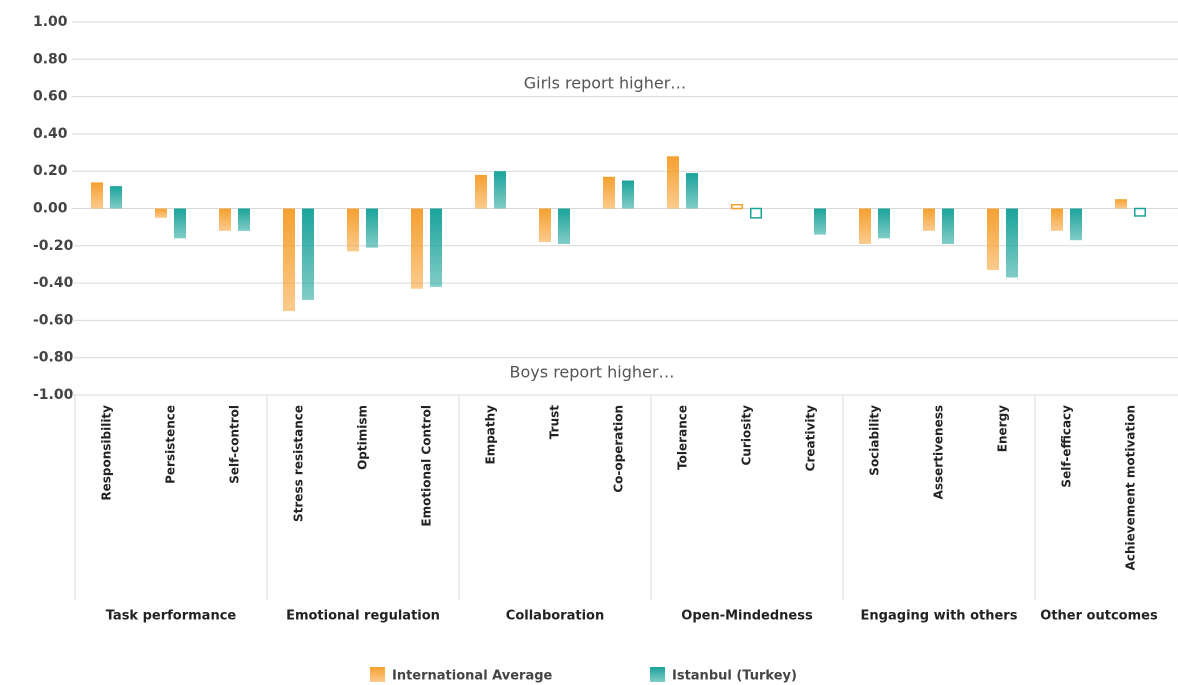 This screenshot has width=1178, height=685. Describe the element at coordinates (1099, 616) in the screenshot. I see `group-label: Other outcomes` at that location.